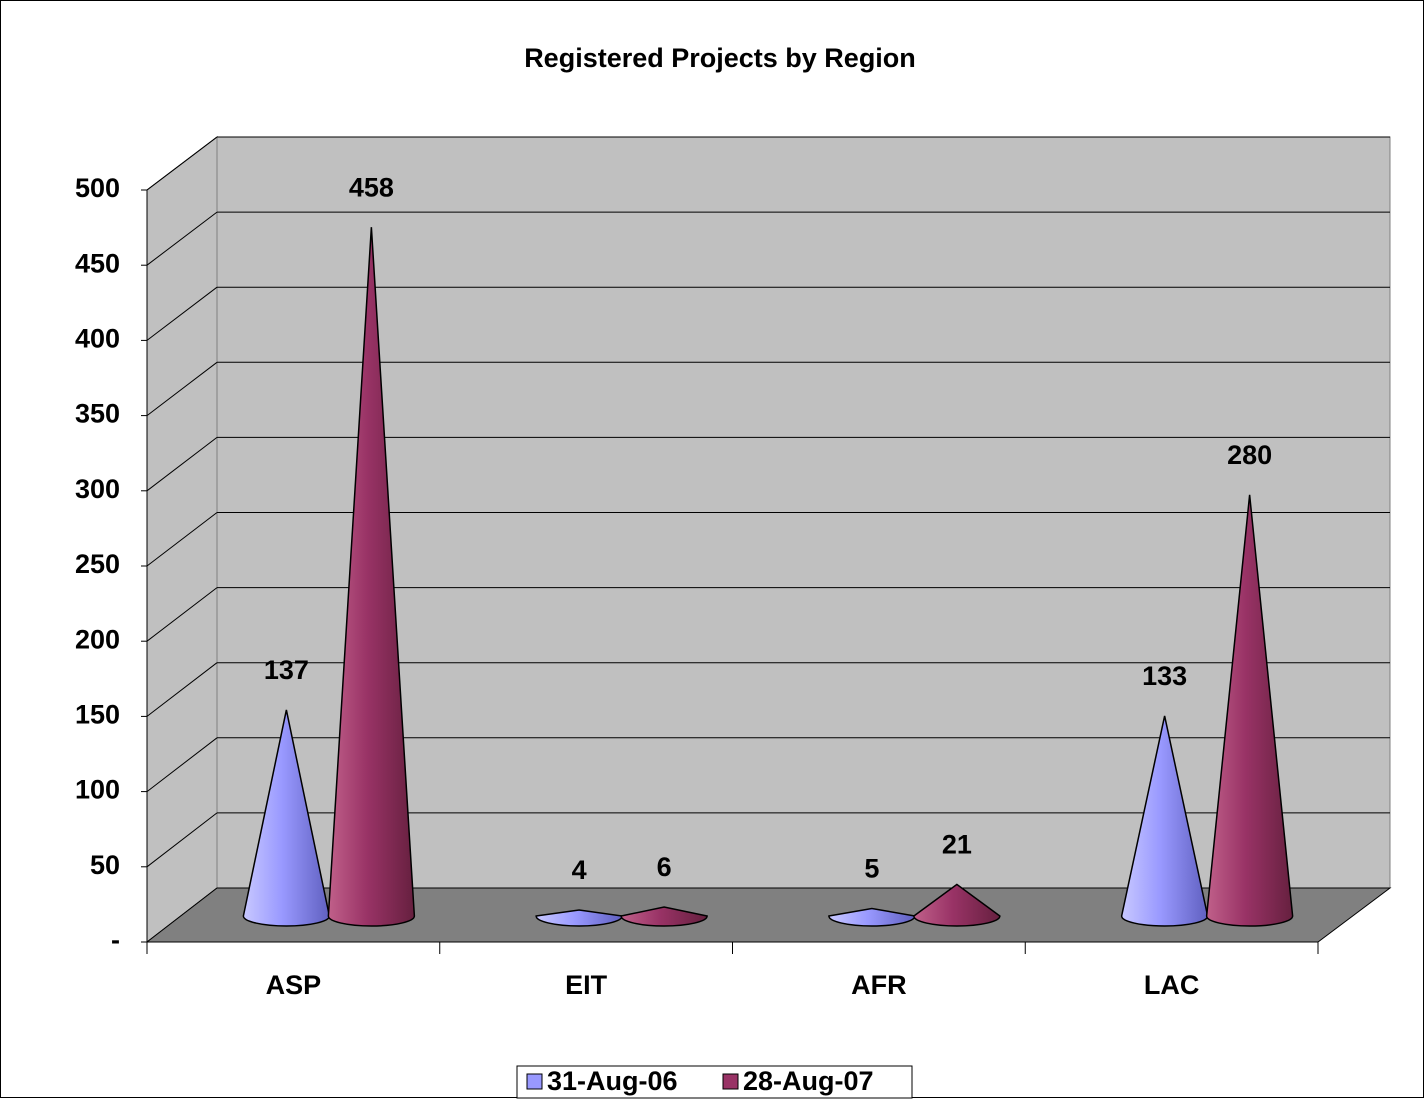  What do you see at coordinates (1172, 985) in the screenshot?
I see `x-tick-label: LAC` at bounding box center [1172, 985].